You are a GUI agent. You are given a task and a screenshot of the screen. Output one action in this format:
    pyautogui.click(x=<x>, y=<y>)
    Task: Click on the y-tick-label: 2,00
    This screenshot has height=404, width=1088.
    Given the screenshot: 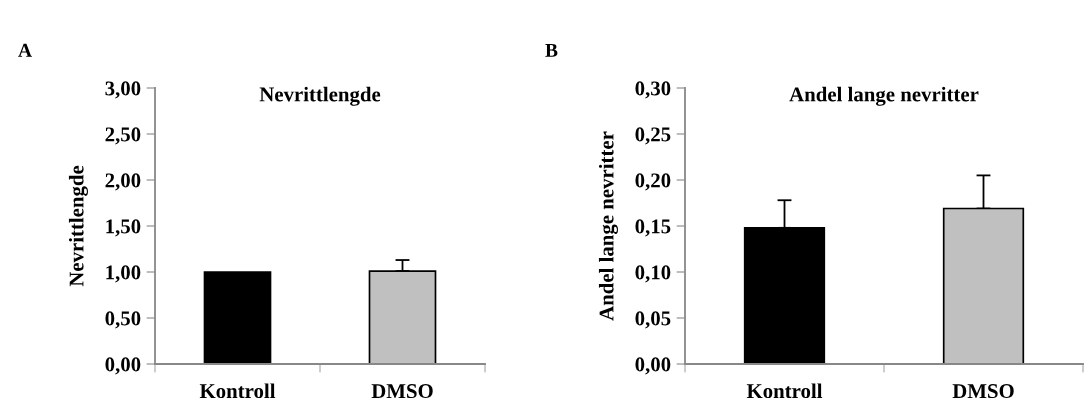 What is the action you would take?
    pyautogui.click(x=123, y=182)
    